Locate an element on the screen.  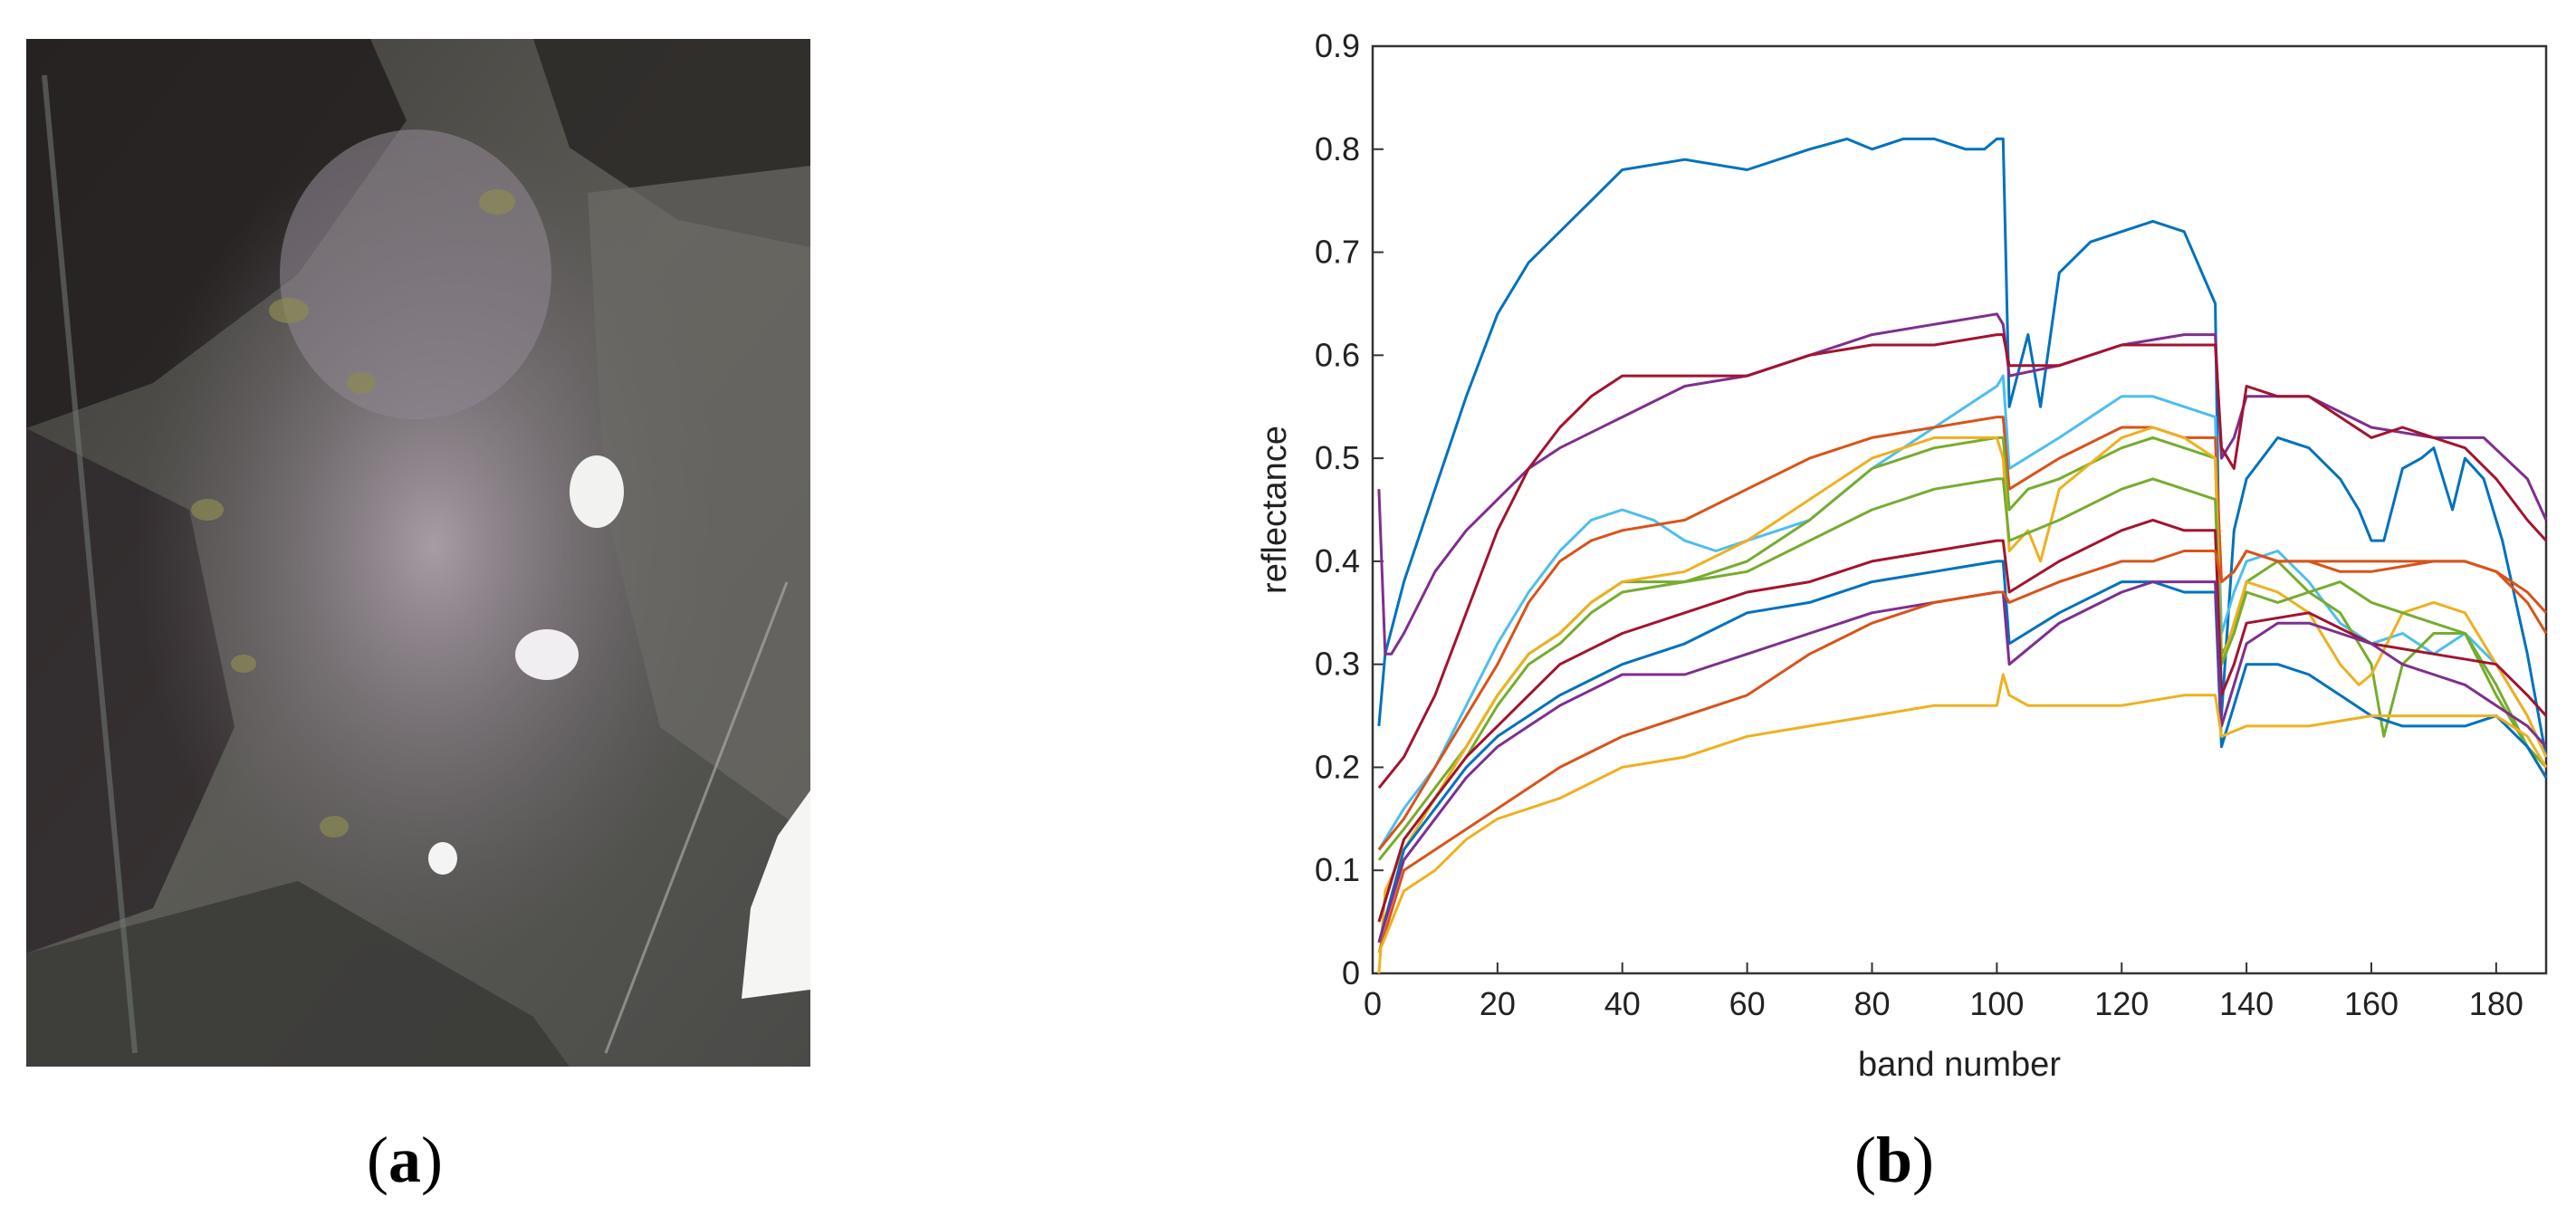
y-tick-label: 0.9 is located at coordinates (1337, 45).